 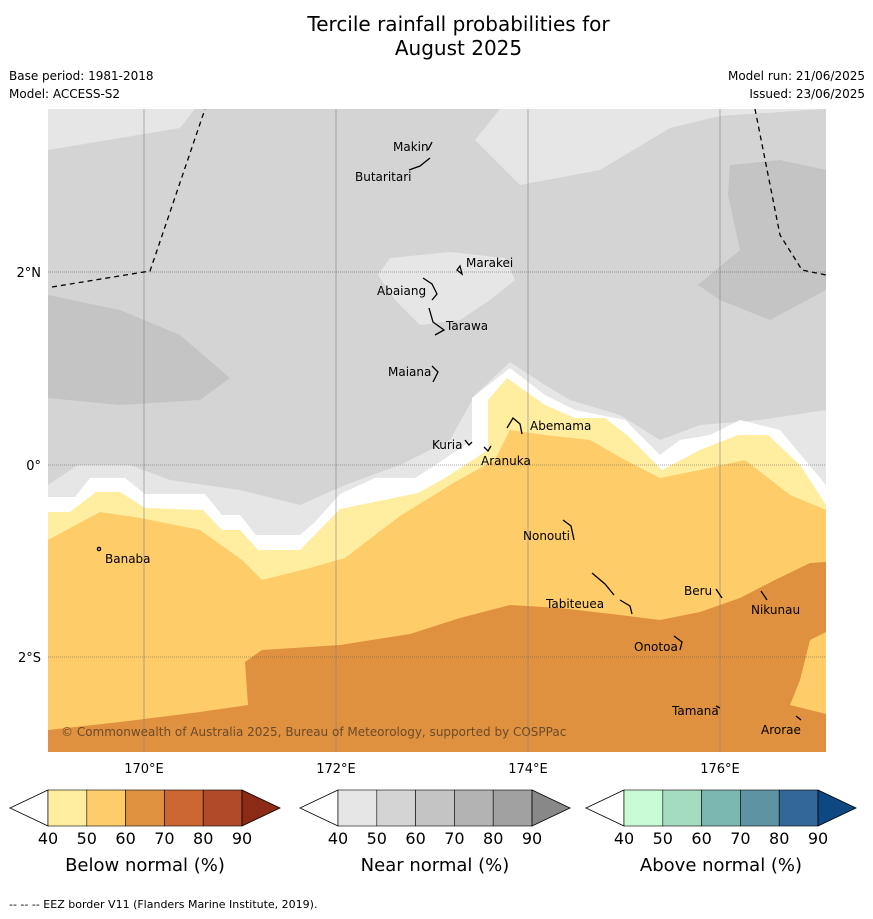 What do you see at coordinates (678, 643) in the screenshot?
I see `onotoa-island` at bounding box center [678, 643].